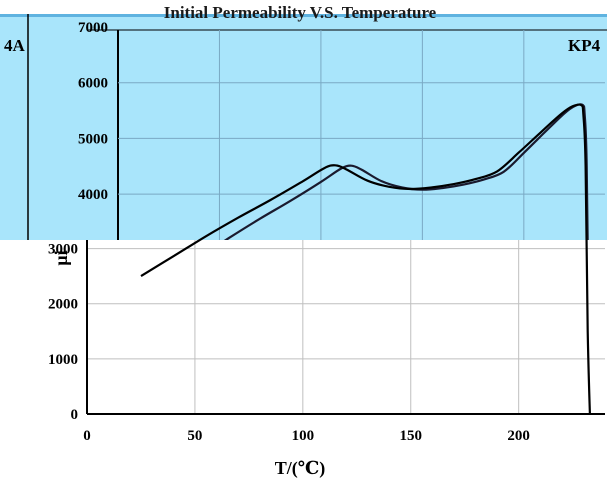  What do you see at coordinates (194, 436) in the screenshot?
I see `x-tick-label: 50` at bounding box center [194, 436].